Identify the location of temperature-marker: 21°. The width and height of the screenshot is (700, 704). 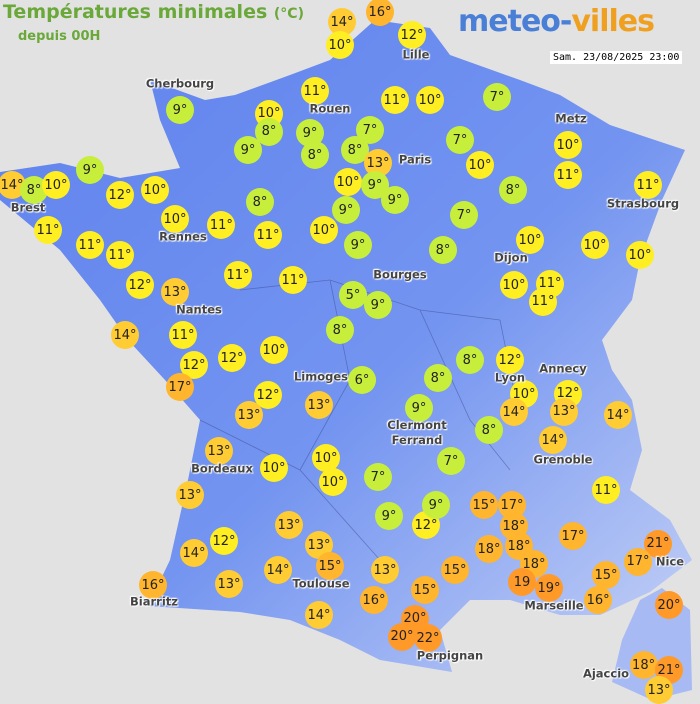
(658, 543).